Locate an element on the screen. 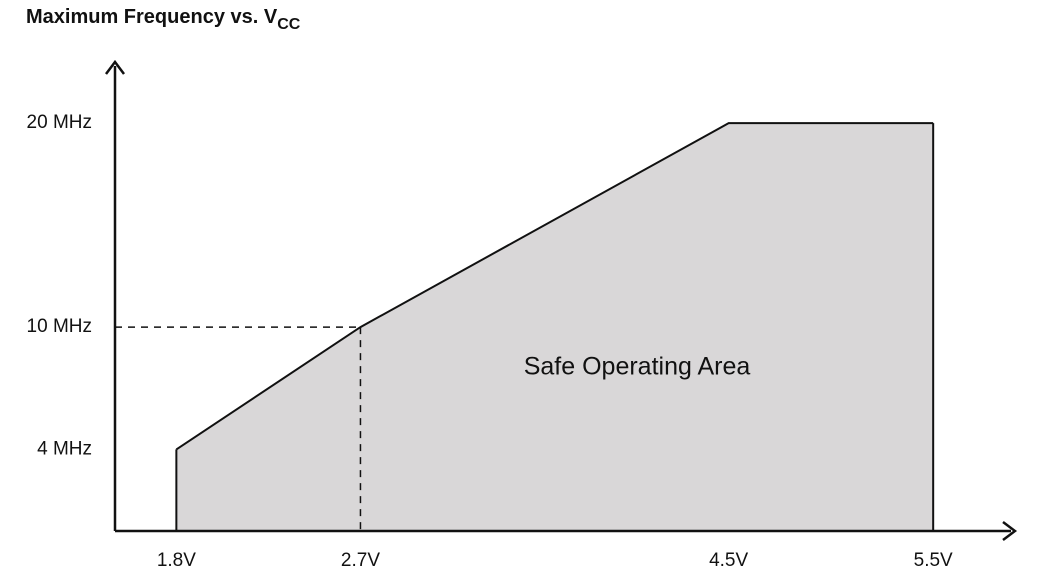 The image size is (1039, 587). x-tick-label: 5.5V is located at coordinates (933, 560).